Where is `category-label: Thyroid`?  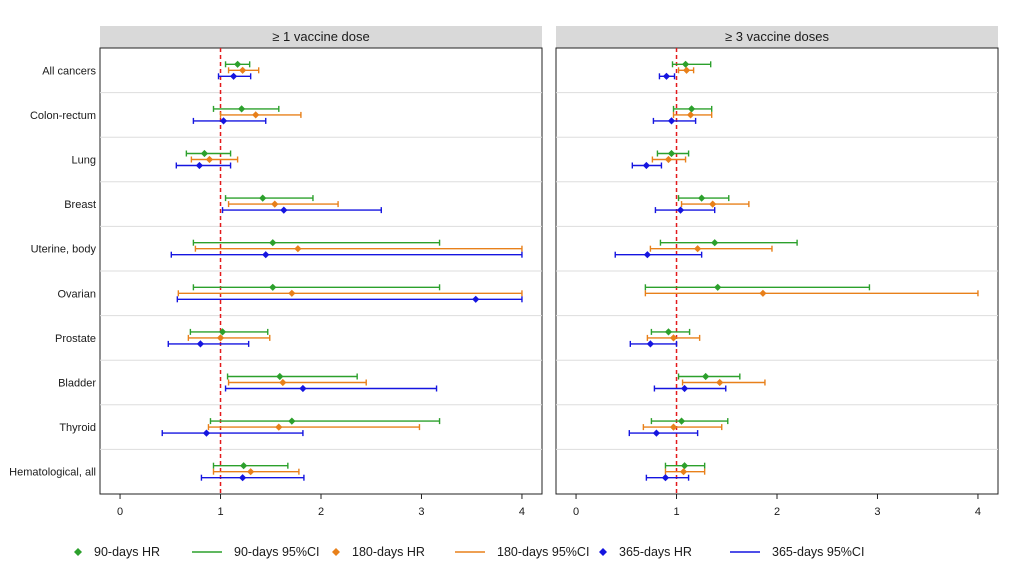 category-label: Thyroid is located at coordinates (77, 428).